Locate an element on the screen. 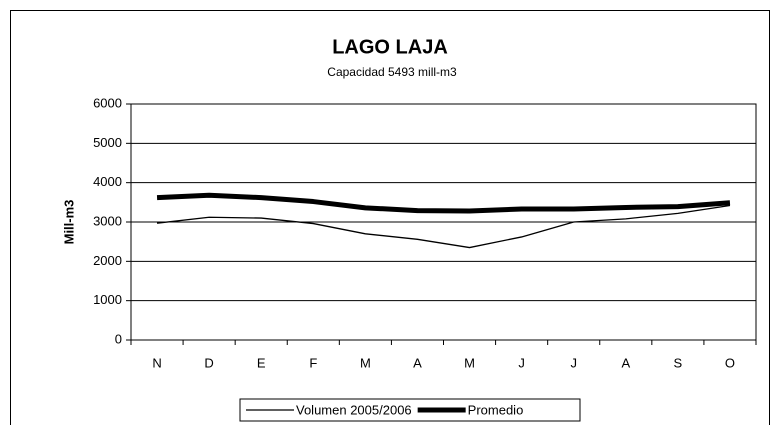 The width and height of the screenshot is (780, 425). y-tick-label: 1000 is located at coordinates (107, 299).